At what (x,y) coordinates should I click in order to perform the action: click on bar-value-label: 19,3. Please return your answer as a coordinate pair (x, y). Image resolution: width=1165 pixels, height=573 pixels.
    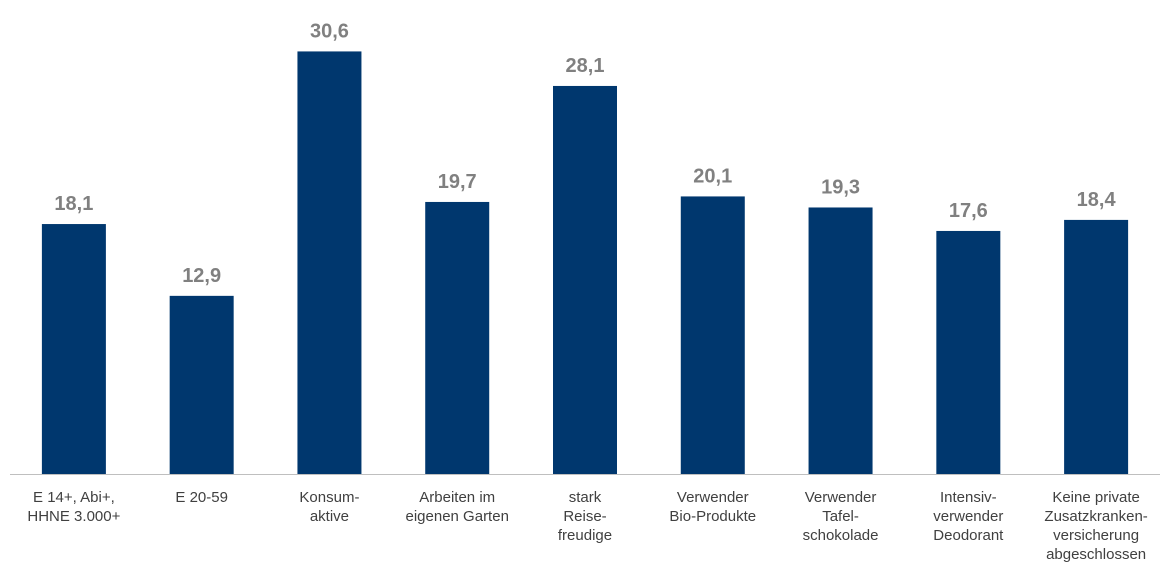
    Looking at the image, I should click on (840, 187).